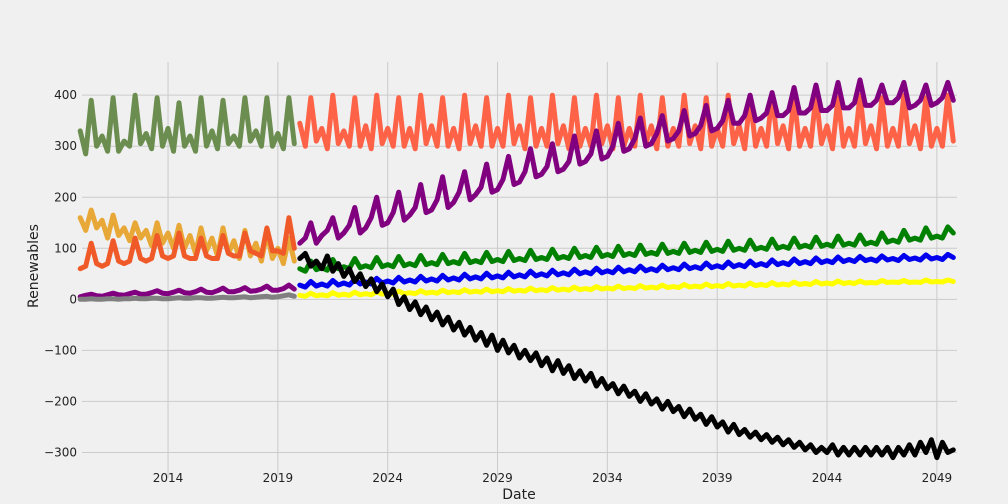 This screenshot has width=1008, height=504. What do you see at coordinates (60, 401) in the screenshot?
I see `y-tick-label: −200` at bounding box center [60, 401].